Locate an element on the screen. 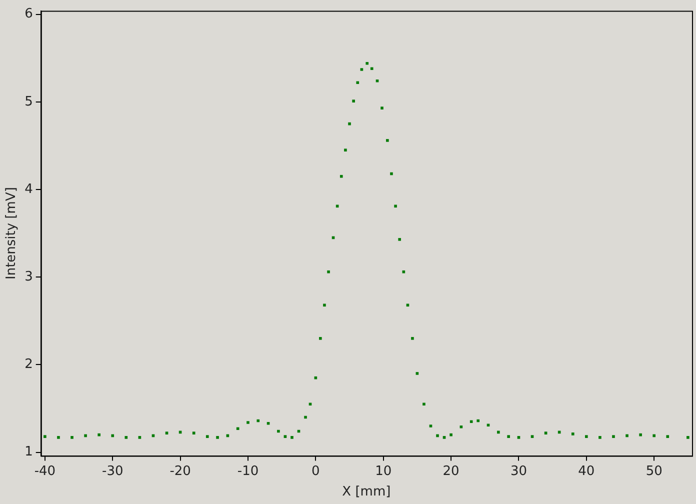 This screenshot has width=696, height=504. x-tick-label: 20 is located at coordinates (451, 471).